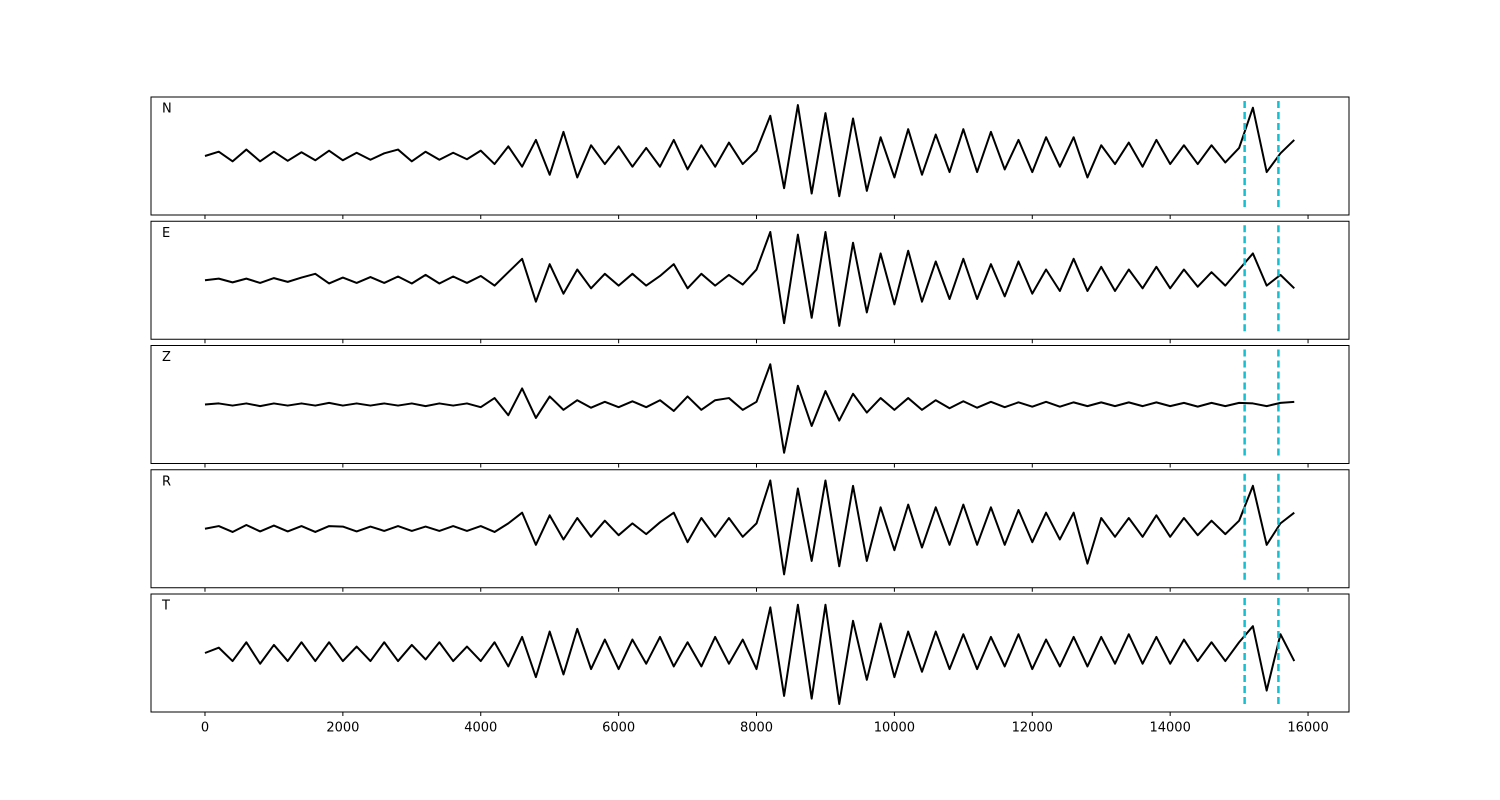  I want to click on x-tick-label: 10000, so click(894, 728).